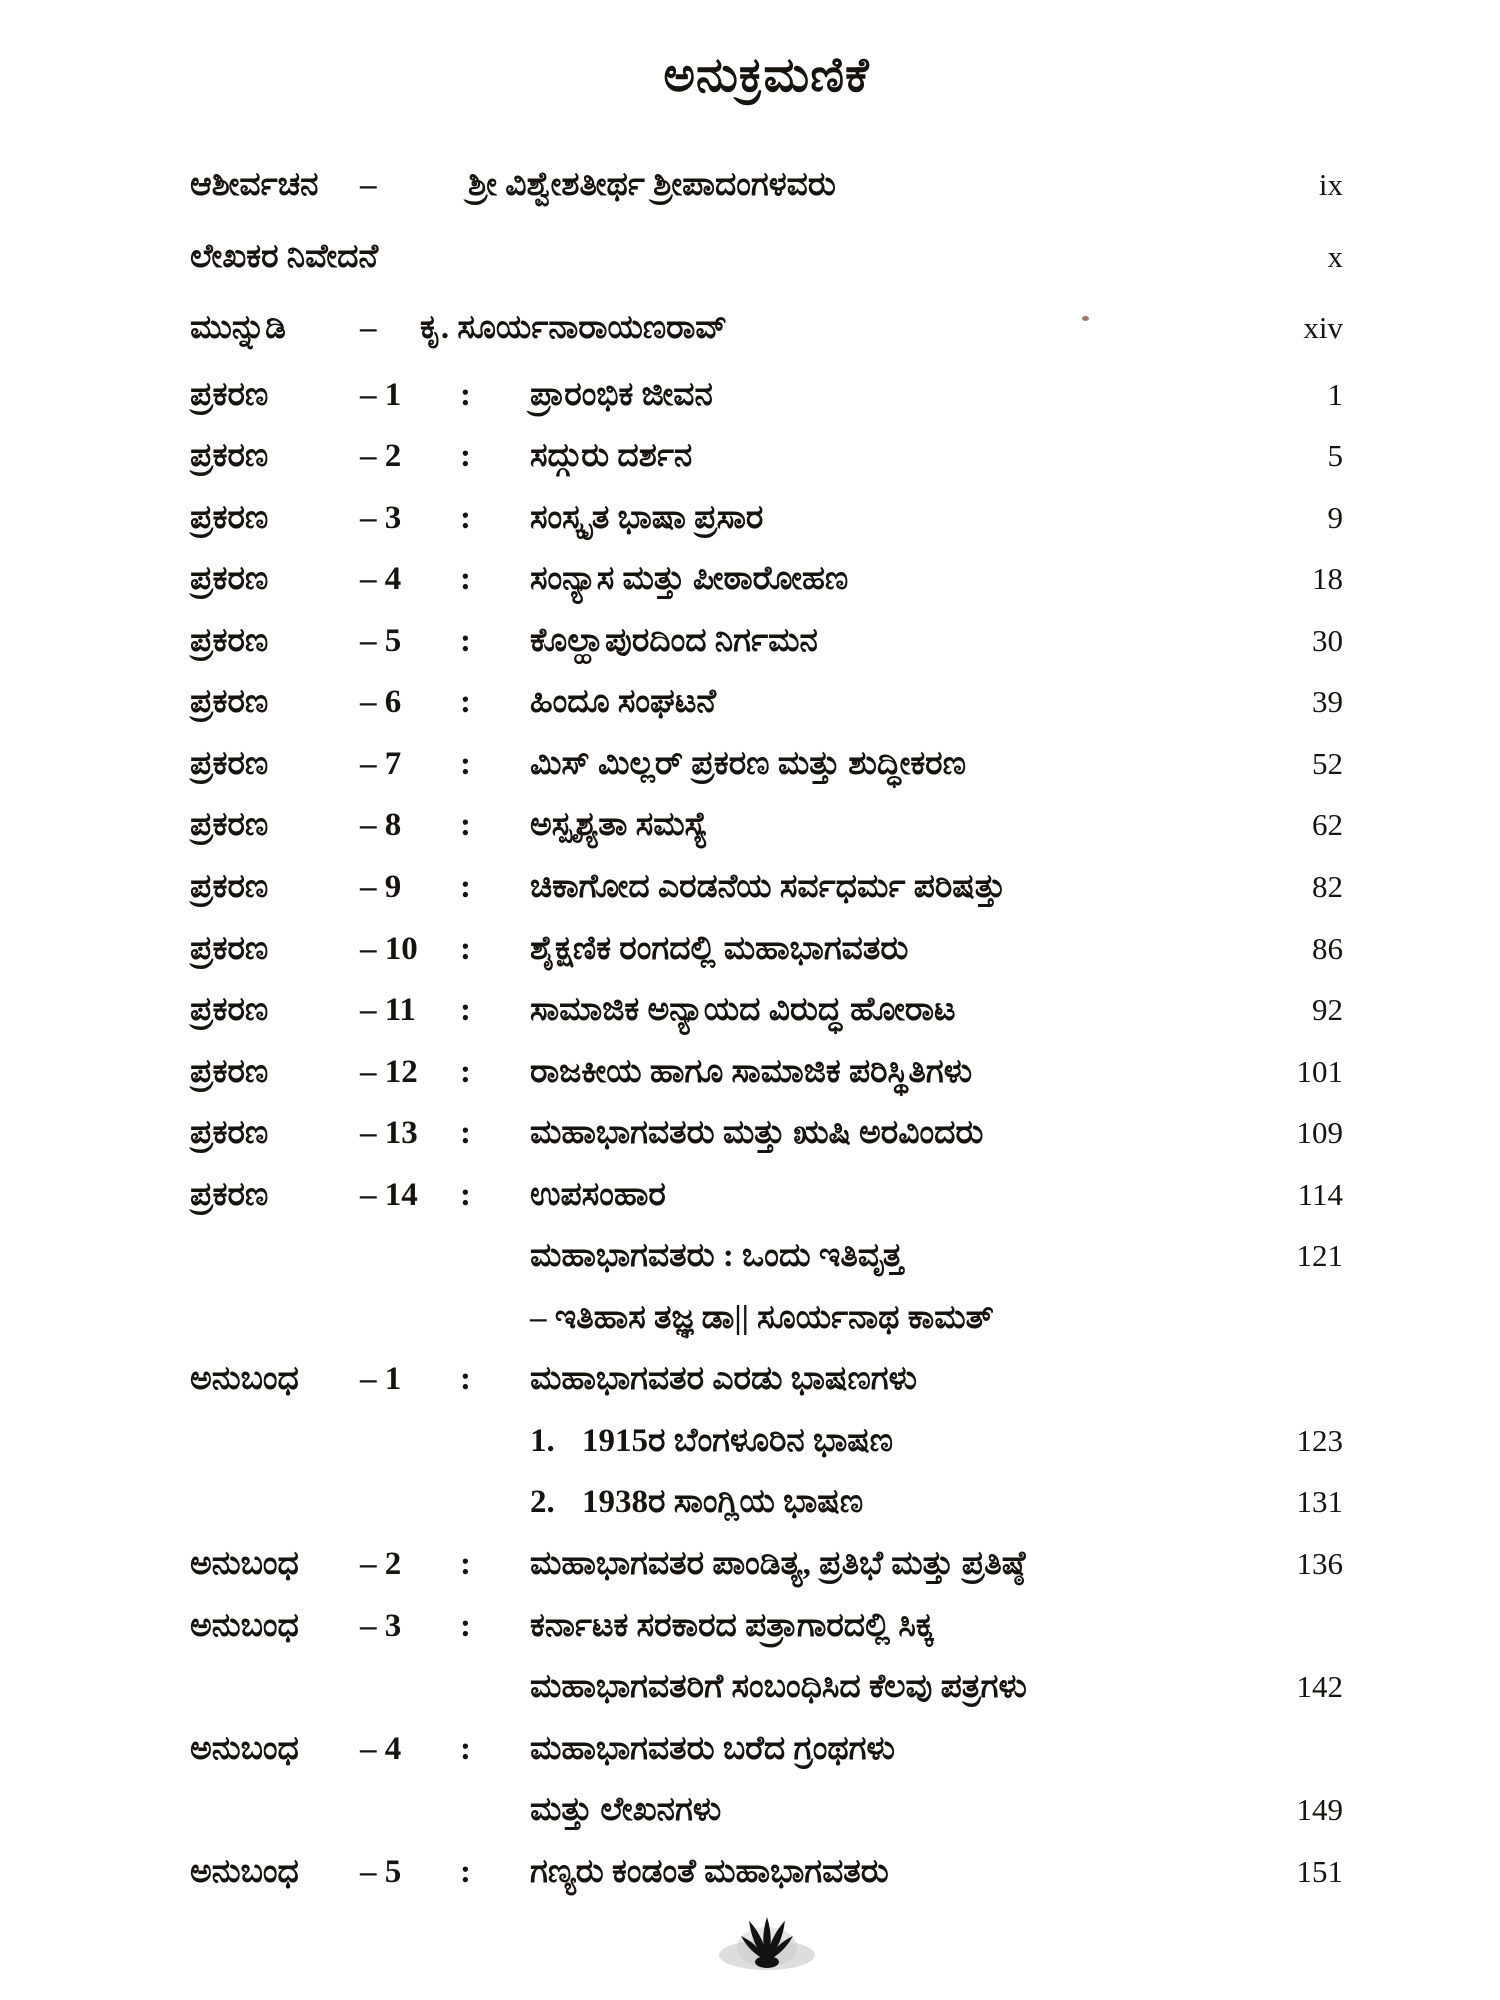 This screenshot has width=1500, height=2000. Describe the element at coordinates (284, 256) in the screenshot. I see `toc-entry-label: ಲೇಖಕರ ನಿವೇದನೆ` at that location.